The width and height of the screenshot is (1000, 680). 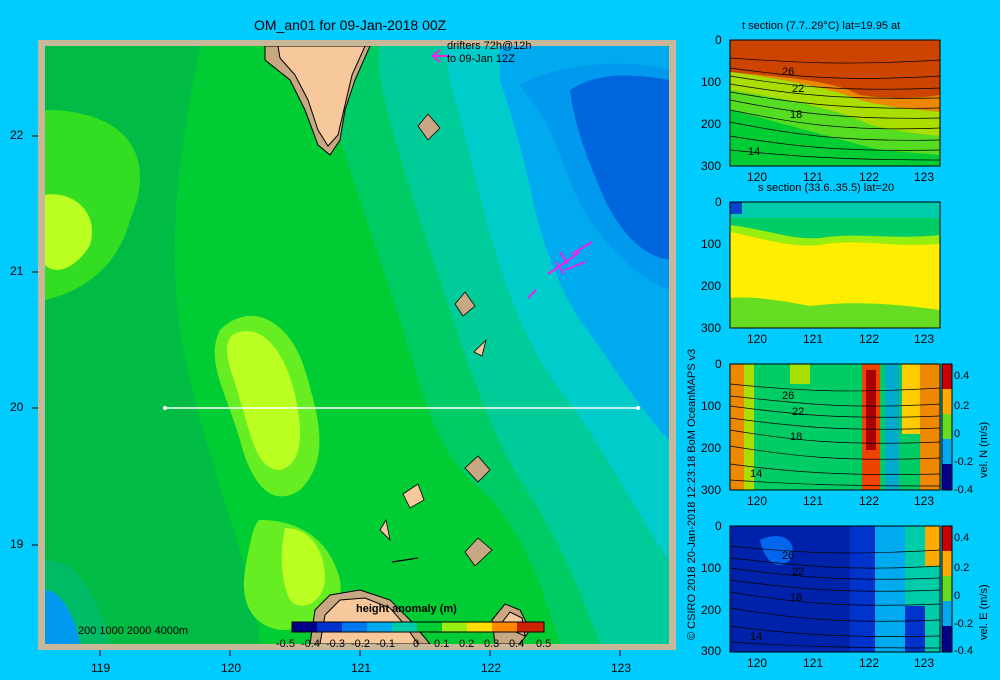 What do you see at coordinates (350, 25) in the screenshot?
I see `map-title: OM_an01 for 09-Jan-2018 00Z` at bounding box center [350, 25].